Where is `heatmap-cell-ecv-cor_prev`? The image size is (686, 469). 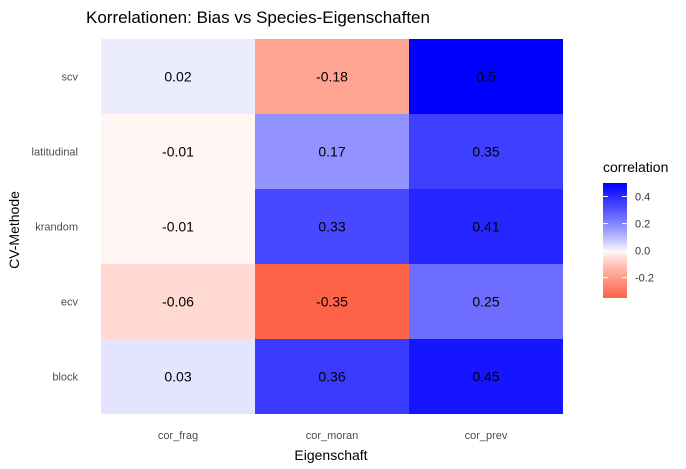 heatmap-cell-ecv-cor_prev is located at coordinates (486, 301).